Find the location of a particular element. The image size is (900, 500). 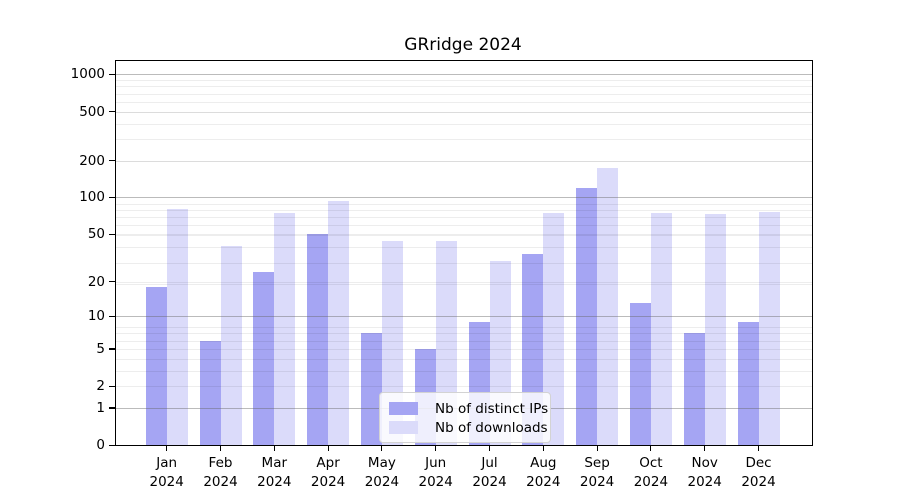

y-tick-label-0: 0 is located at coordinates (100, 445).